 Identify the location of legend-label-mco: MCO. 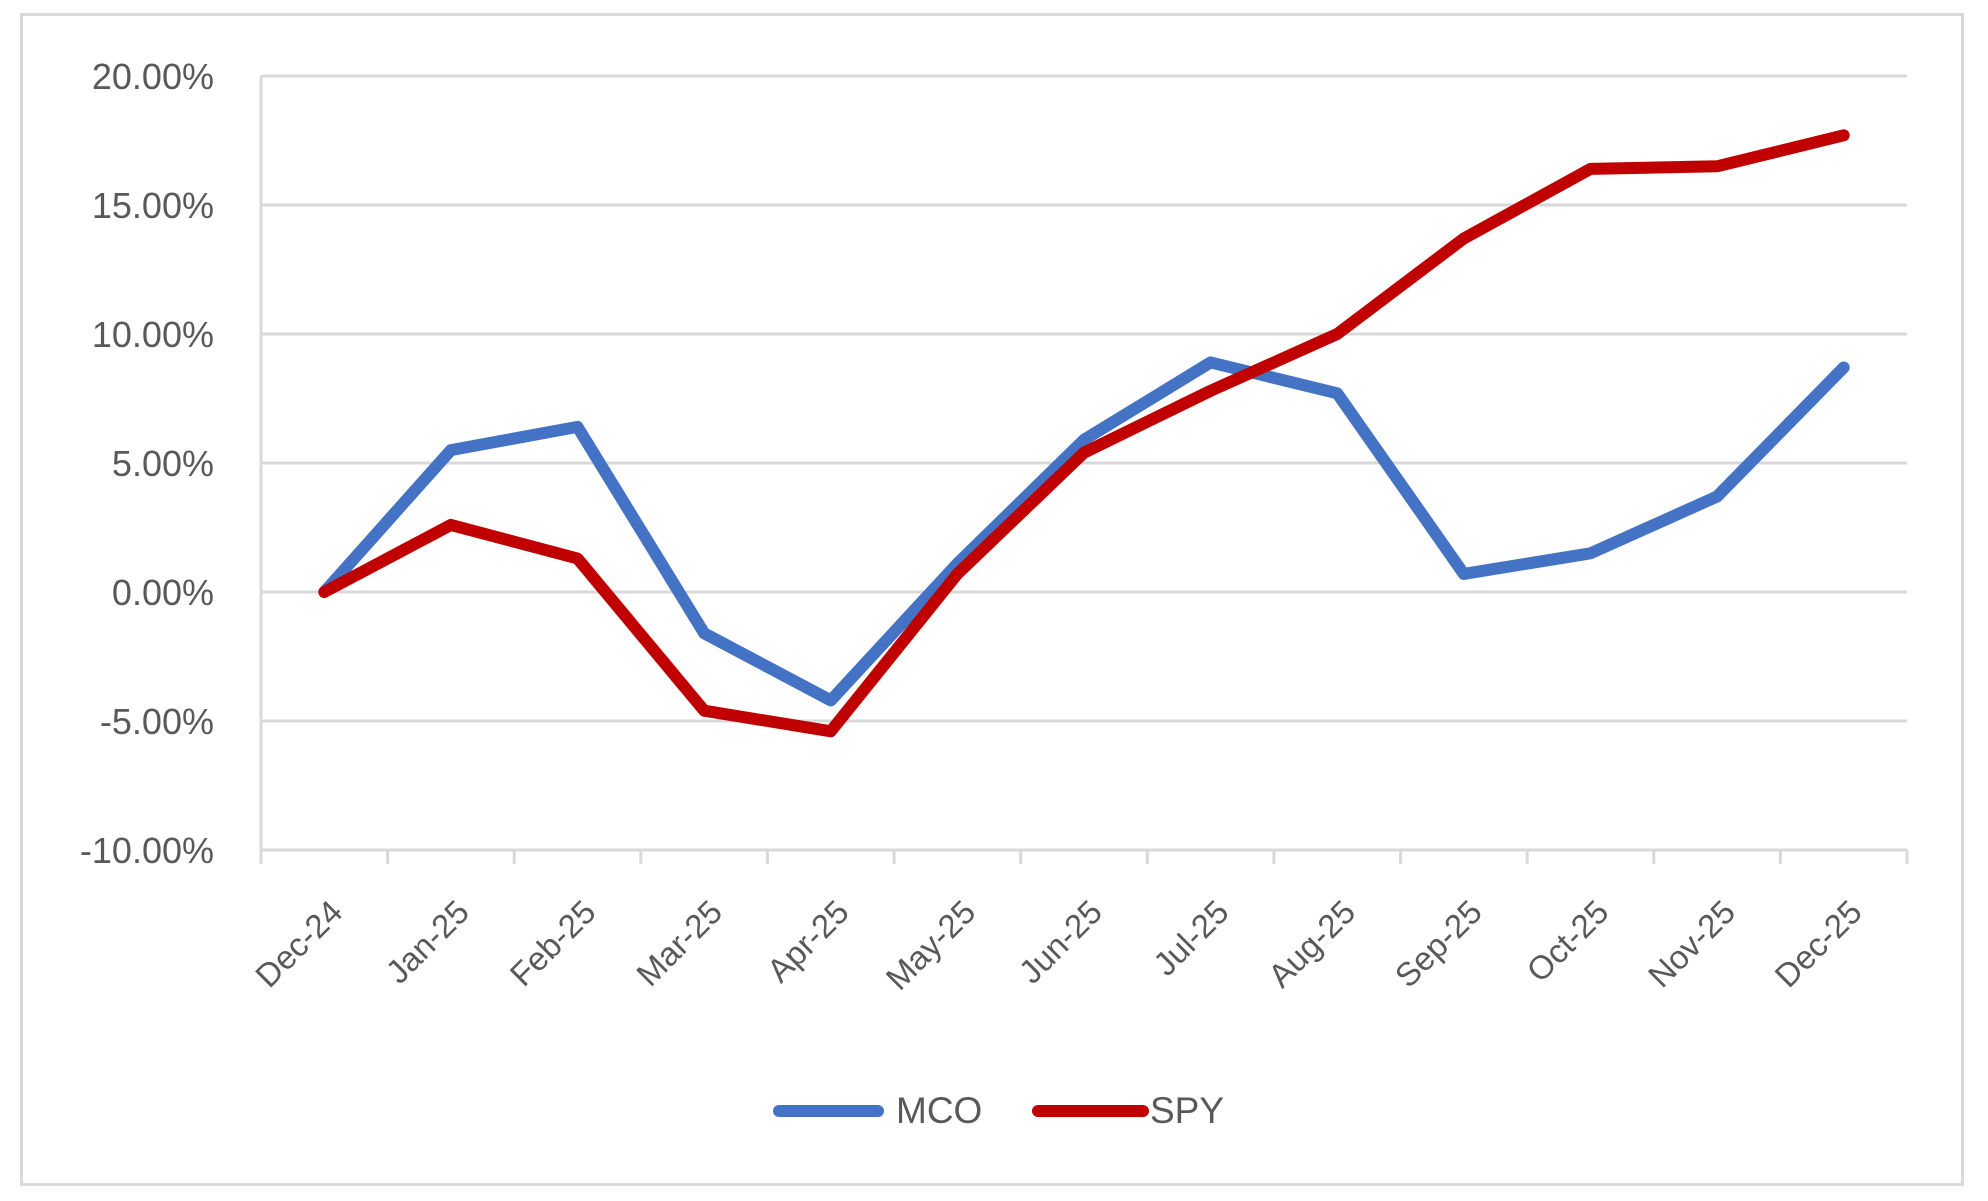
(939, 1110).